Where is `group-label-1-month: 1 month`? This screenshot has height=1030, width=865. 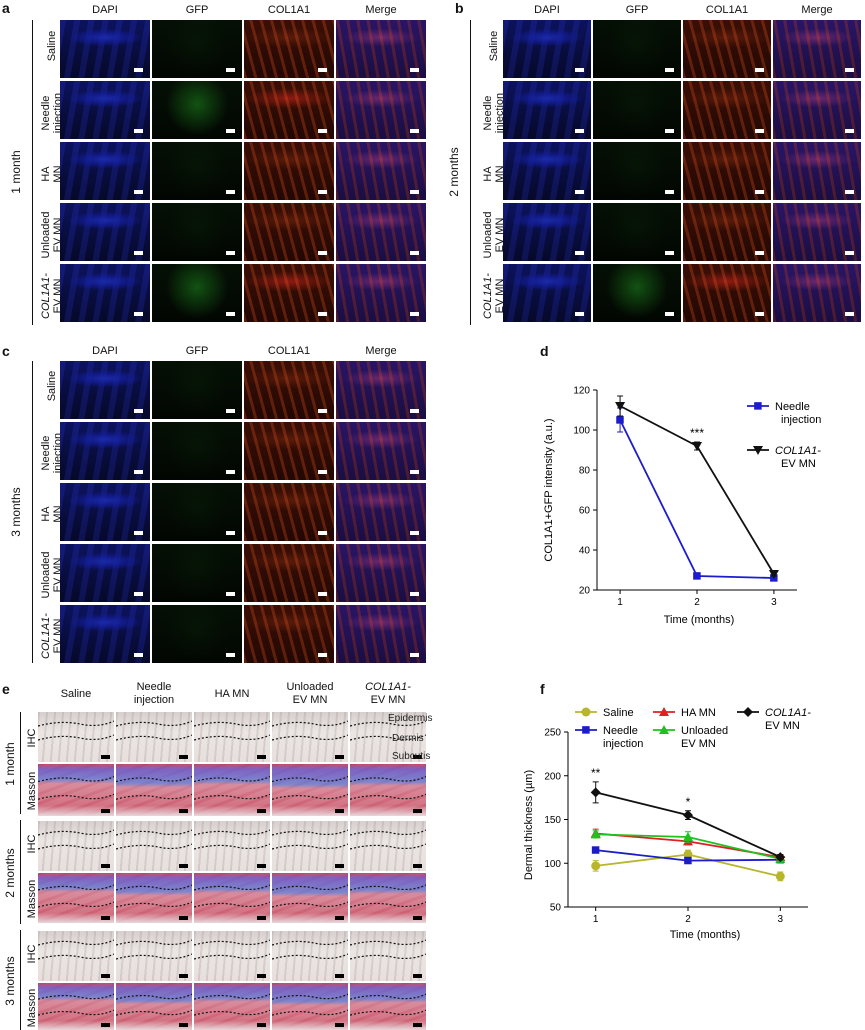 group-label-1-month: 1 month is located at coordinates (10, 764).